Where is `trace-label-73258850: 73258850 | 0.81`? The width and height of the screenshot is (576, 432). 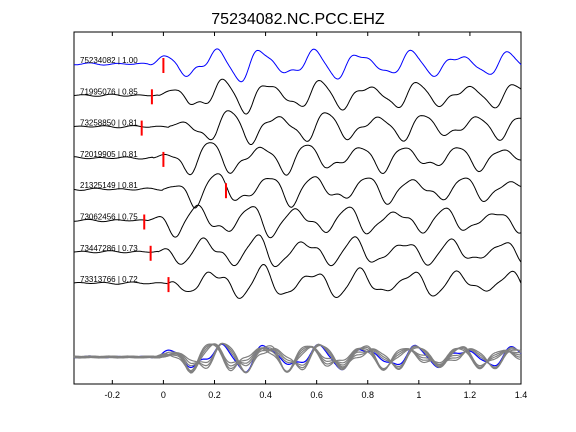 trace-label-73258850: 73258850 | 0.81 is located at coordinates (109, 123).